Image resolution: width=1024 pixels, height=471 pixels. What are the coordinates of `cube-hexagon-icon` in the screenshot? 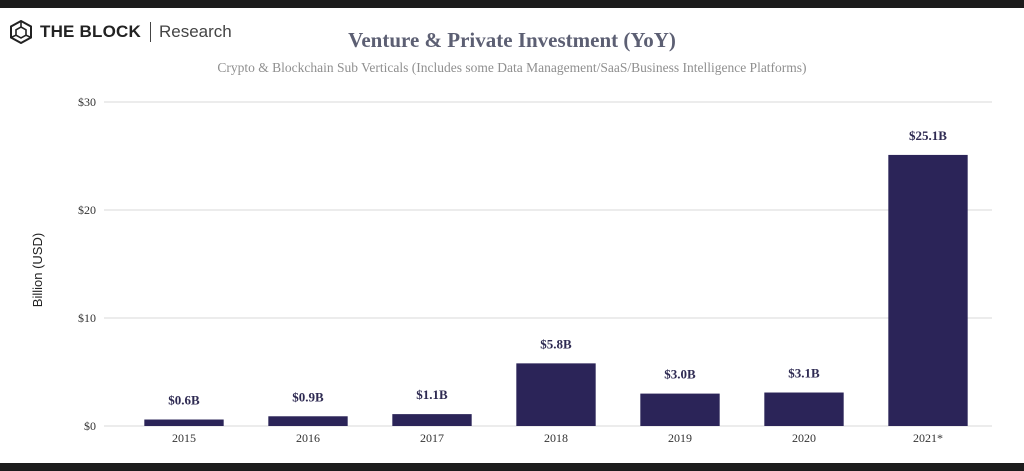 It's located at (21, 32).